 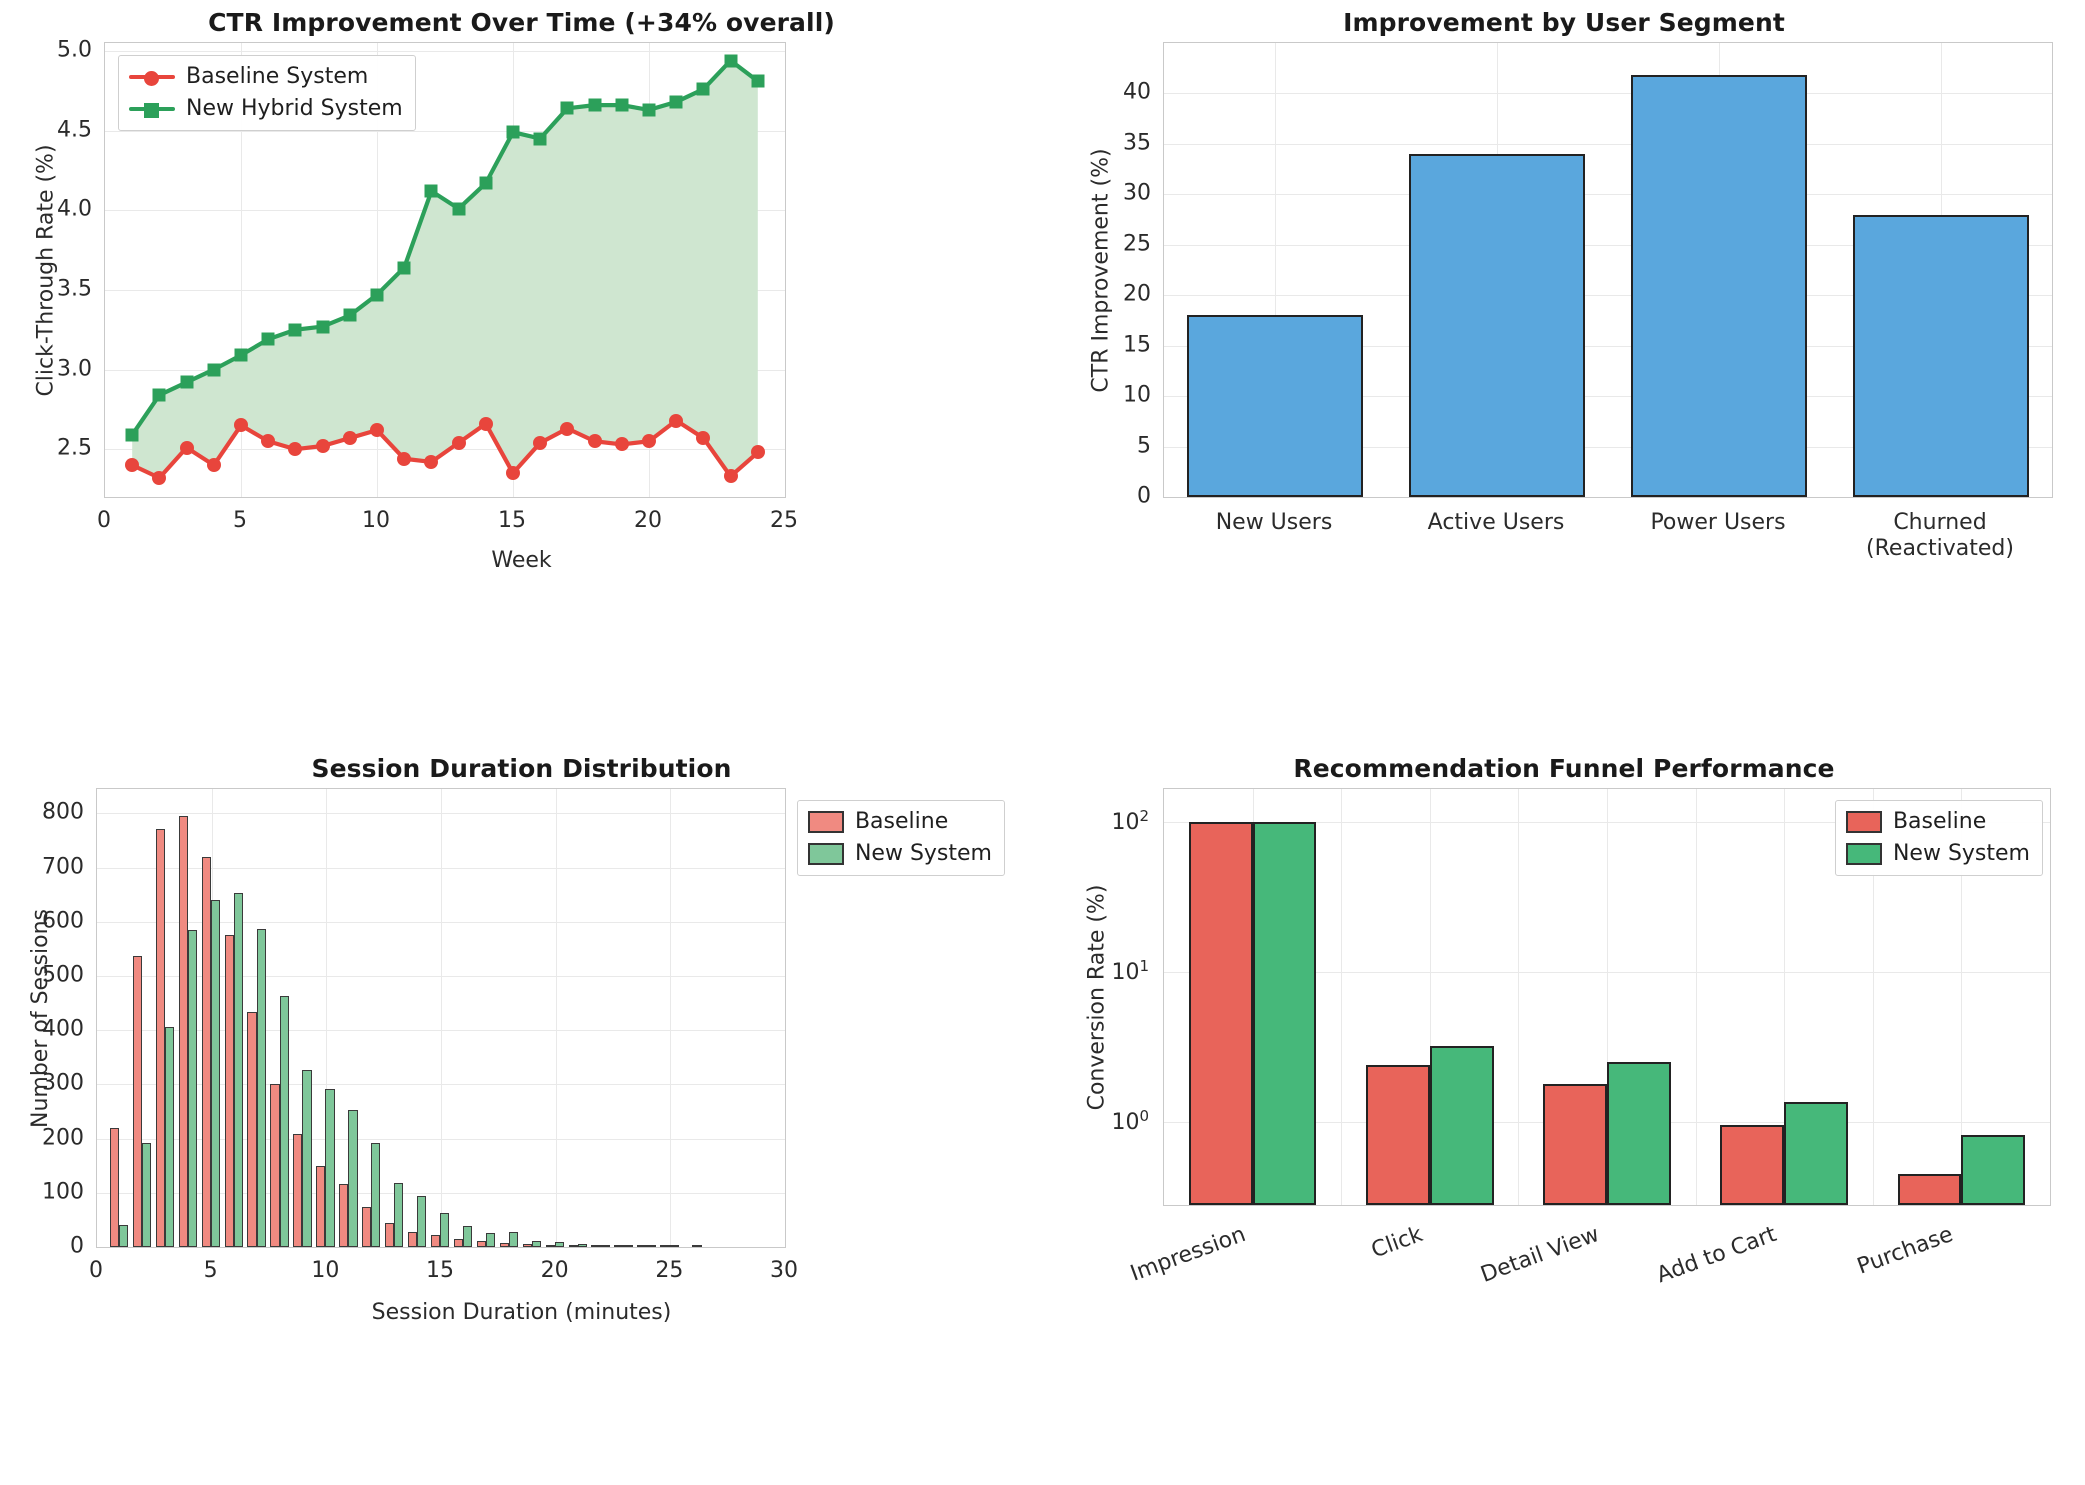 What do you see at coordinates (104, 520) in the screenshot?
I see `x-tick-label: 0` at bounding box center [104, 520].